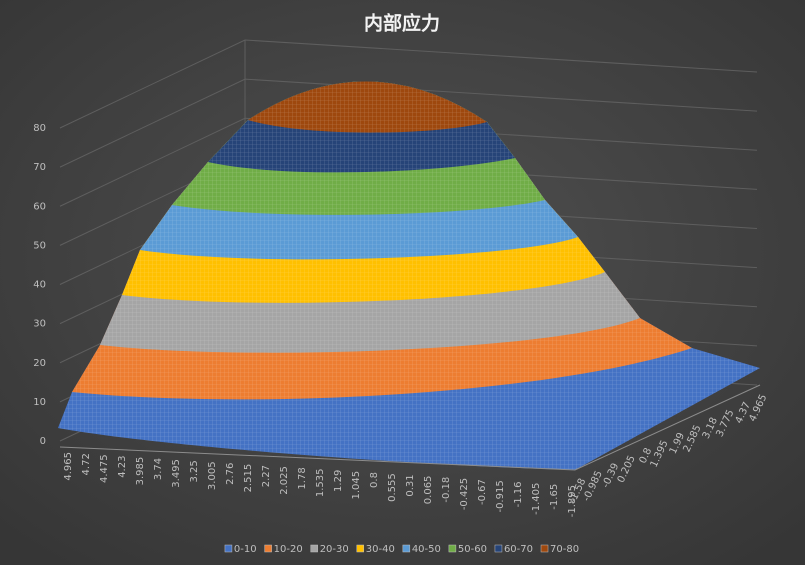 The height and width of the screenshot is (565, 805). What do you see at coordinates (536, 499) in the screenshot?
I see `x-tick-label: -1.405` at bounding box center [536, 499].